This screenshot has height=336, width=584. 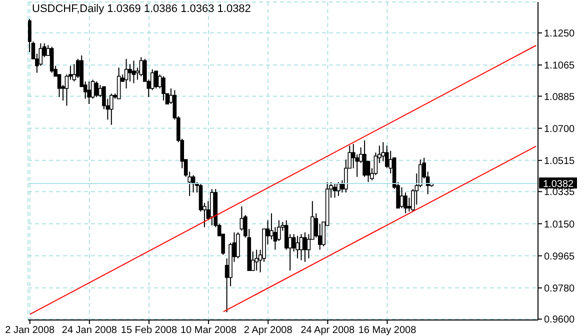 I want to click on y-tick-label: 1.0150, so click(x=560, y=224).